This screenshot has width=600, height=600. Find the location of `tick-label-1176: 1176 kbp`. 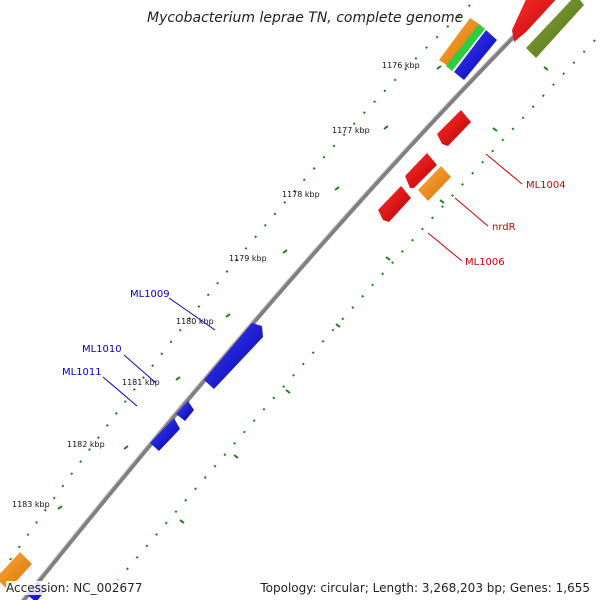

tick-label-1176: 1176 kbp is located at coordinates (401, 65).